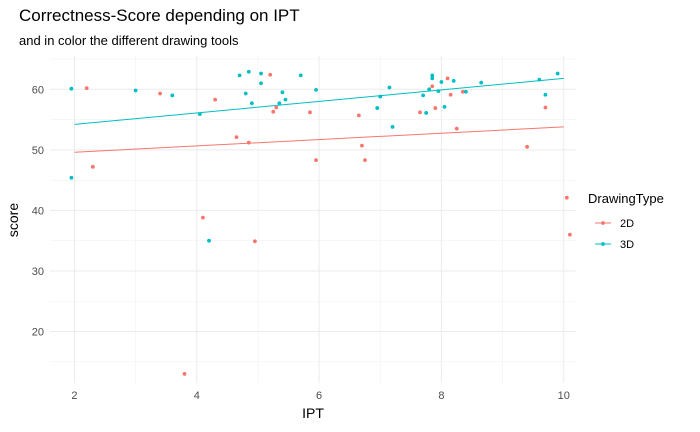 This screenshot has height=432, width=700. I want to click on y-tick-label: 40, so click(38, 211).